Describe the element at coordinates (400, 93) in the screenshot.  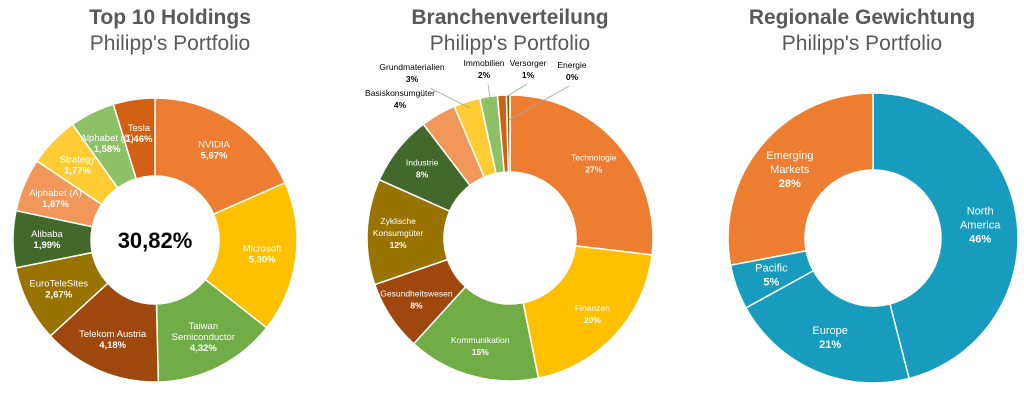
I see `slice-label: Basiskonsumgüter` at that location.